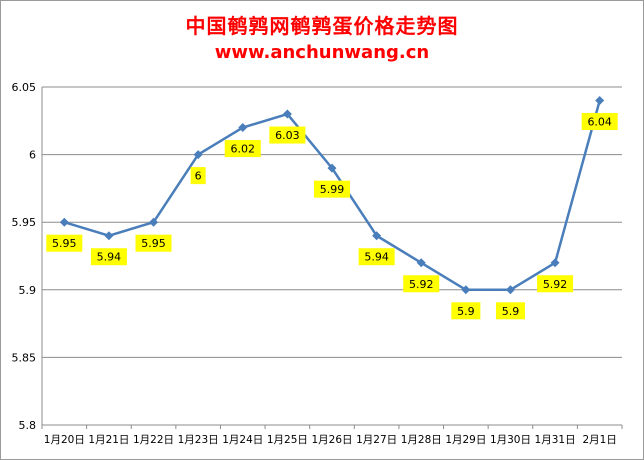 The height and width of the screenshot is (460, 644). What do you see at coordinates (32, 155) in the screenshot?
I see `y-tick-label: 6` at bounding box center [32, 155].